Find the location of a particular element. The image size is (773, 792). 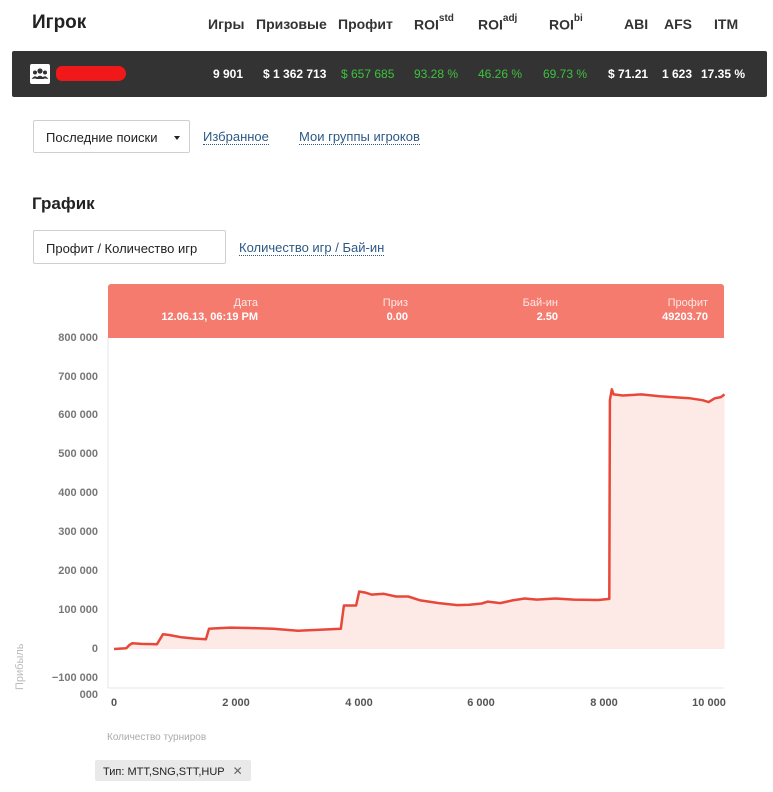

roi-std-column-header: ROIstd is located at coordinates (434, 23).